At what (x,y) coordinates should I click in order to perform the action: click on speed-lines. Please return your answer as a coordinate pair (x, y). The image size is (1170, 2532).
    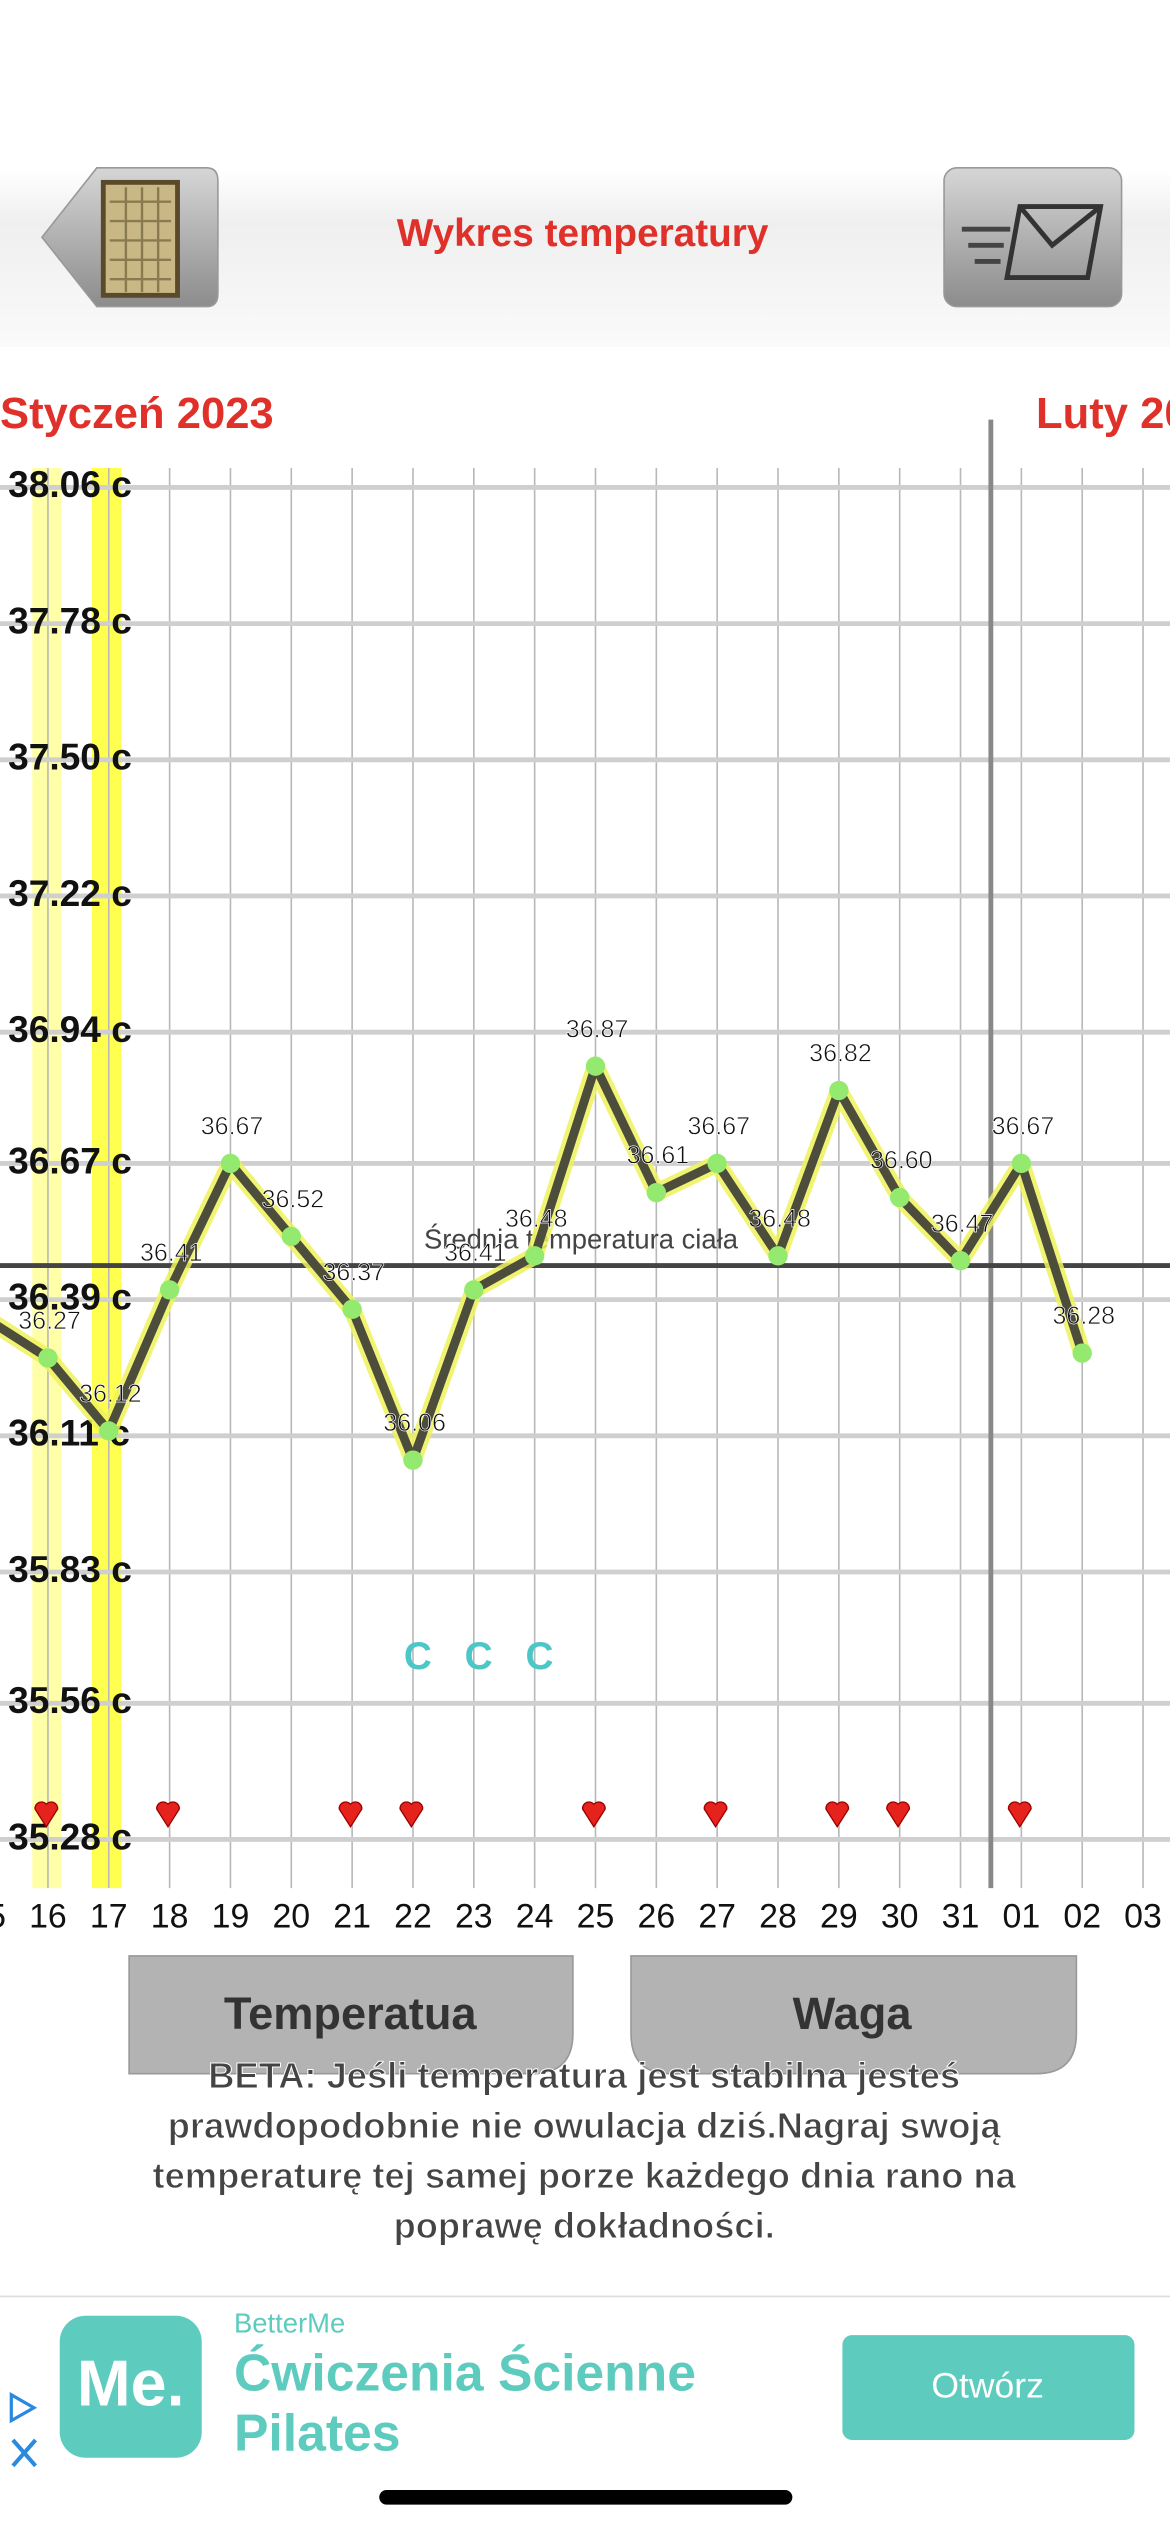
    Looking at the image, I should click on (986, 245).